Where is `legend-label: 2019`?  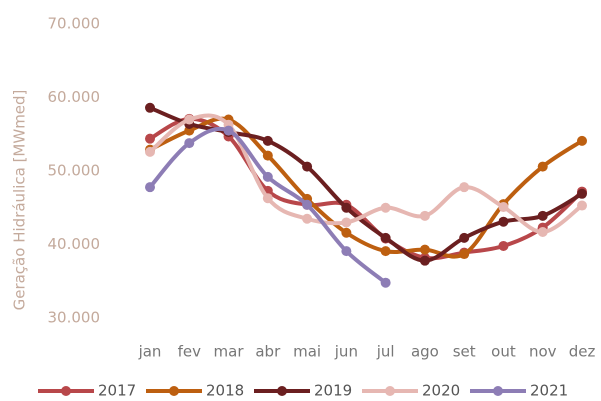
legend-label: 2019 is located at coordinates (333, 391).